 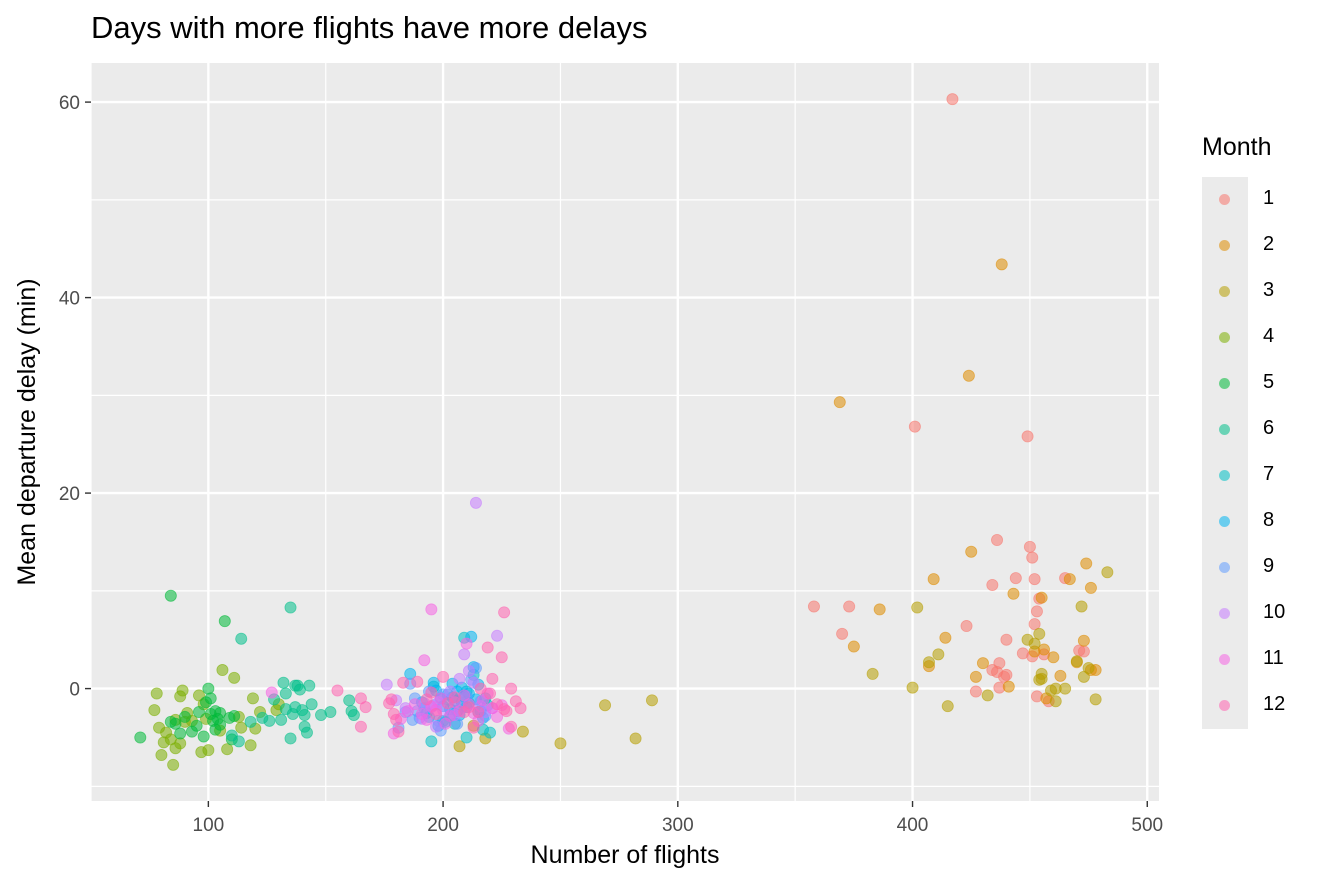 I want to click on y-axis-ticks: 0 20 40 60, so click(x=75, y=397).